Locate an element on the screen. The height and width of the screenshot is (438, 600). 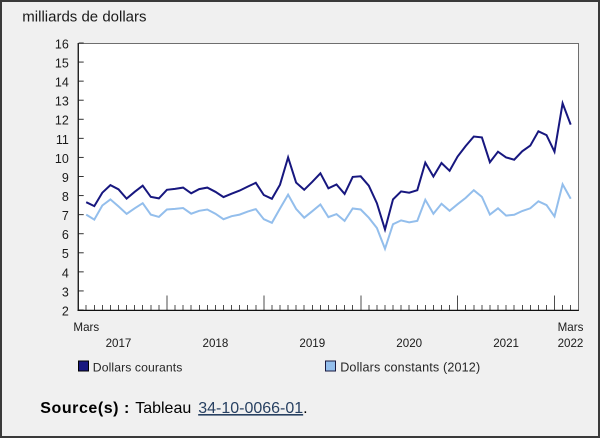
svg-text: 2020 is located at coordinates (409, 343).